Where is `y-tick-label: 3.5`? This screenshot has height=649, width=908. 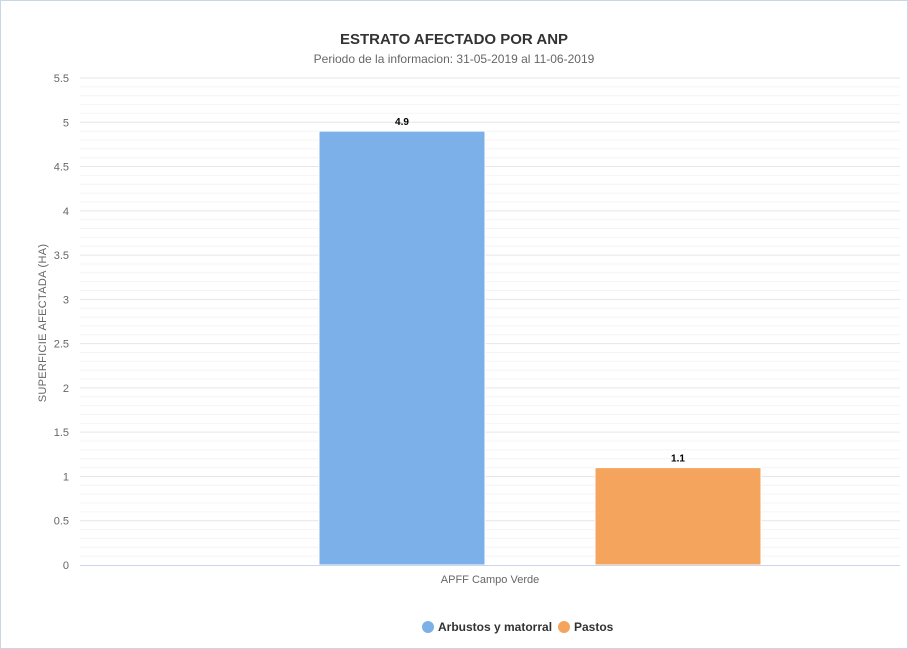 y-tick-label: 3.5 is located at coordinates (61, 256).